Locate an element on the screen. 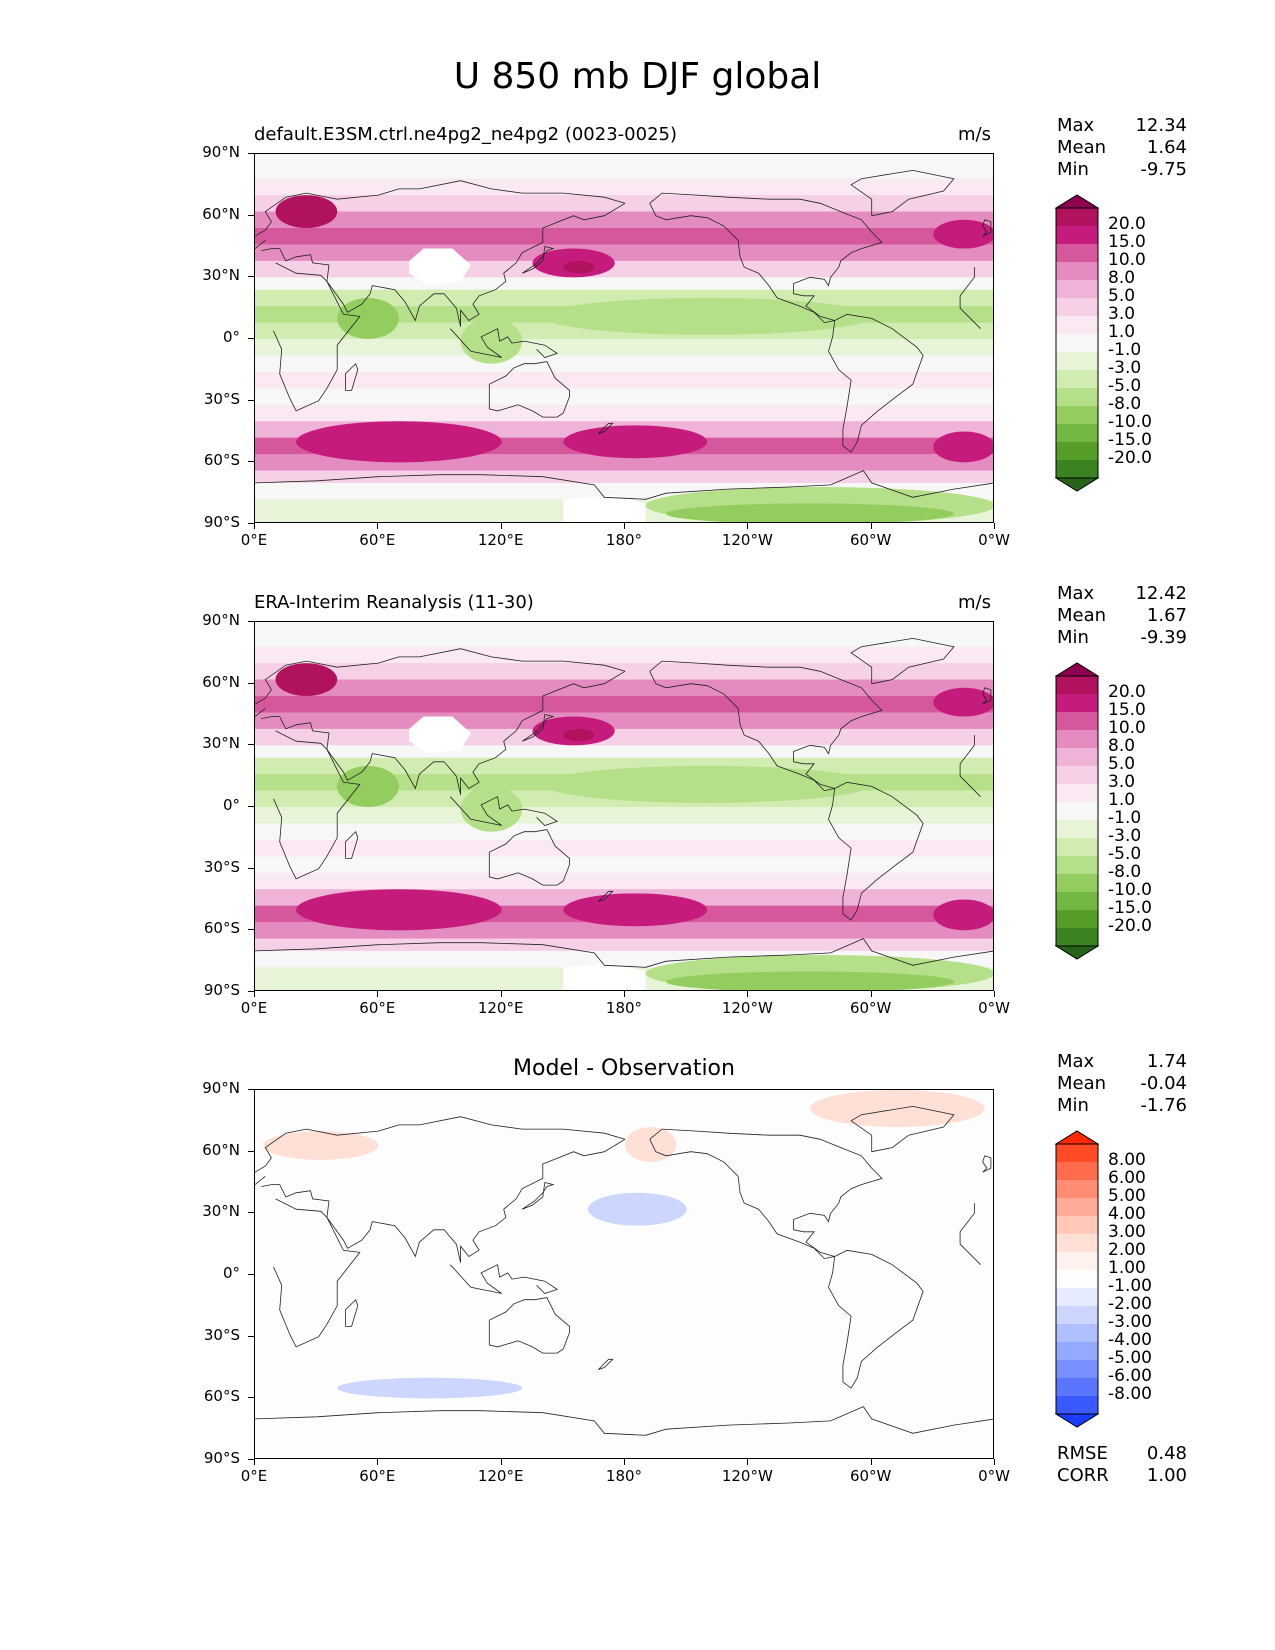 The image size is (1275, 1650). colorbar-tick-label: -5.0 is located at coordinates (1125, 386).